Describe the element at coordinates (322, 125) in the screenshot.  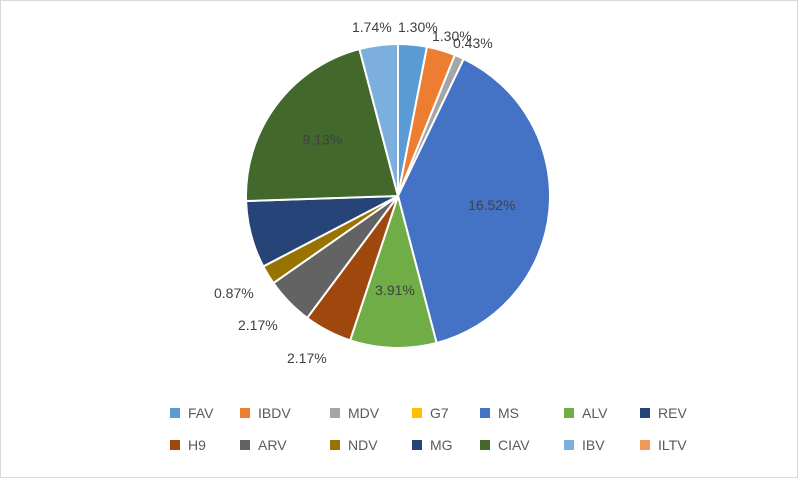
I see `pie-slice-ciav` at that location.